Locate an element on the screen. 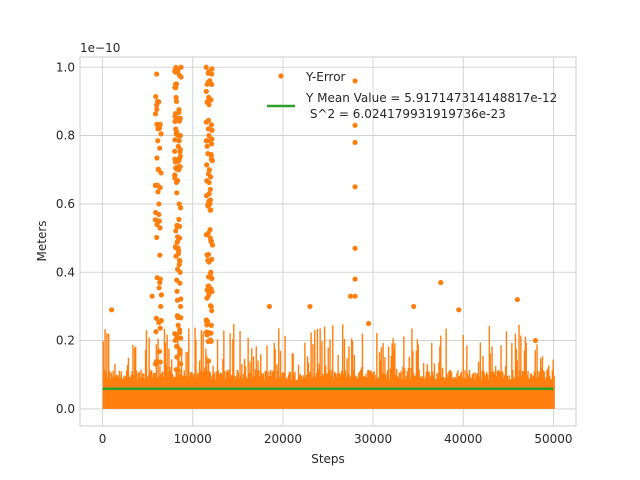  y-tick-label: 0.0 is located at coordinates (65, 409).